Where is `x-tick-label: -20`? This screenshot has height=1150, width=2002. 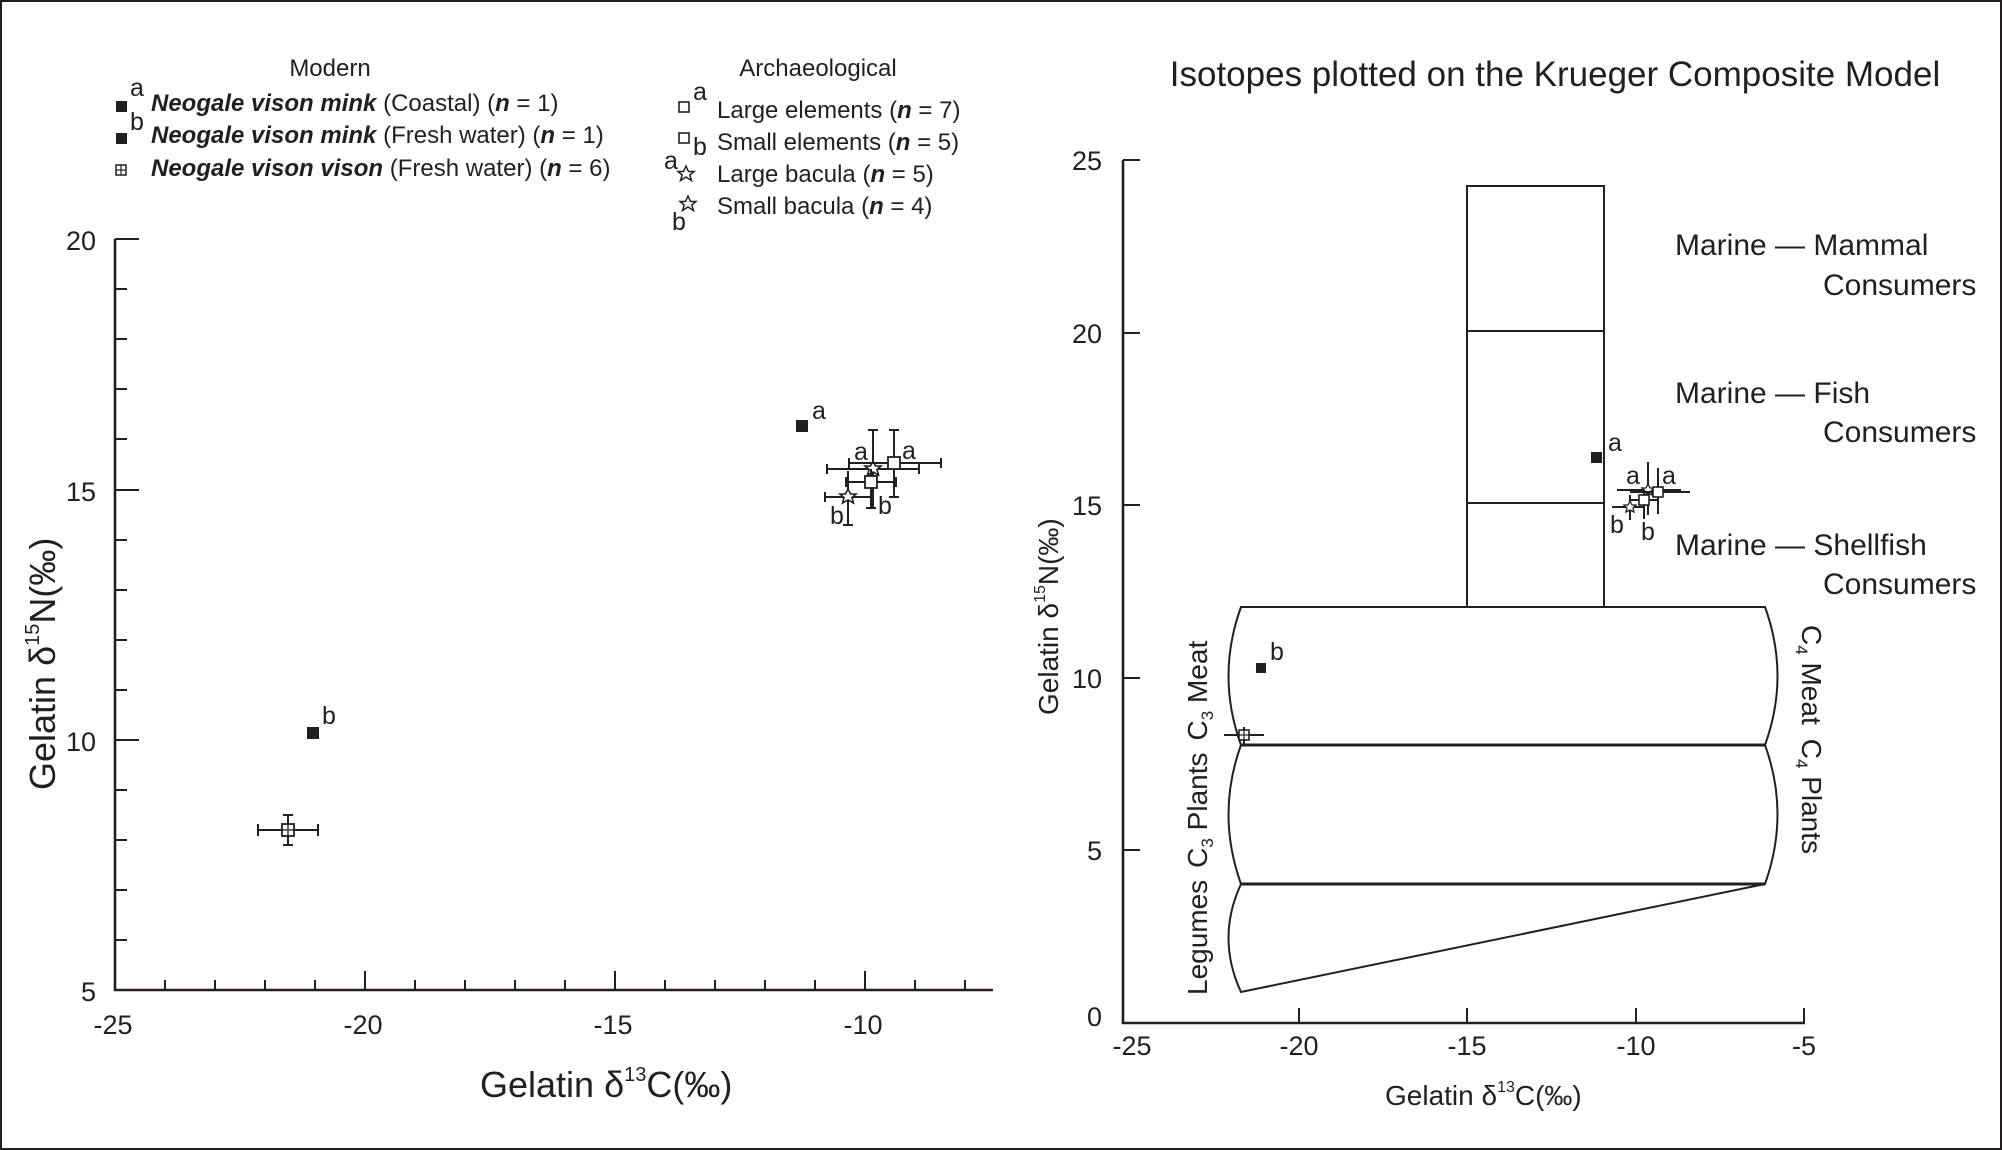 x-tick-label: -20 is located at coordinates (362, 1025).